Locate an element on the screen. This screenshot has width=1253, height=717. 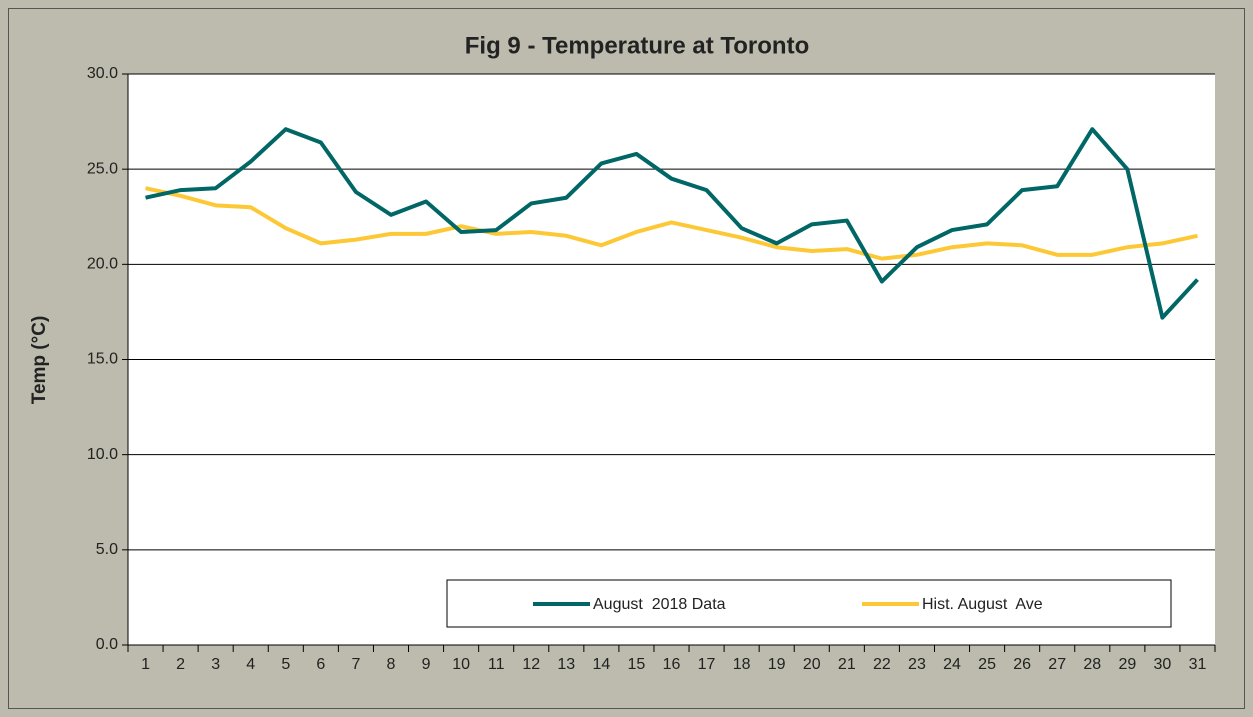
x-tick-label: 19 is located at coordinates (777, 664).